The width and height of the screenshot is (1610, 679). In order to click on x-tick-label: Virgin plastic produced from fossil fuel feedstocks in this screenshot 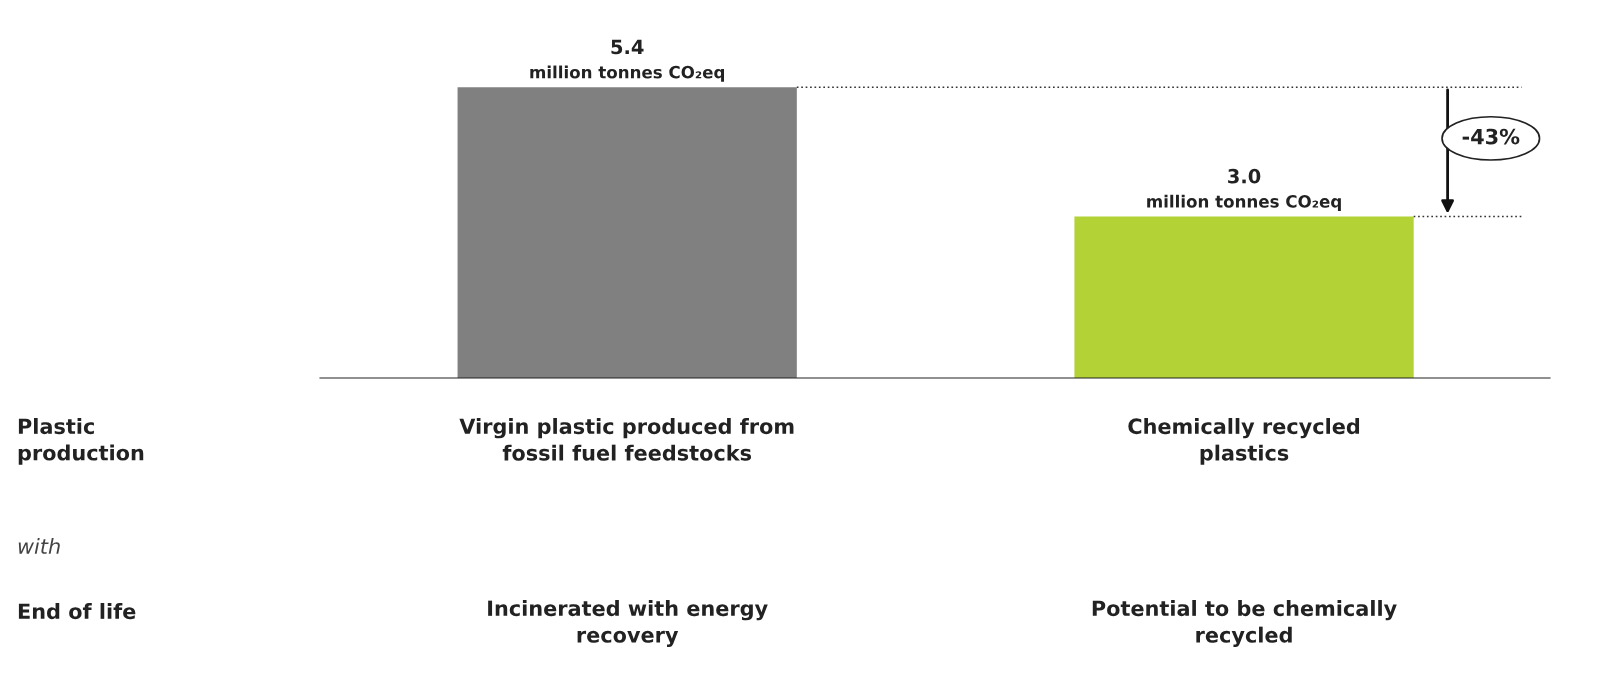, I will do `click(626, 439)`.